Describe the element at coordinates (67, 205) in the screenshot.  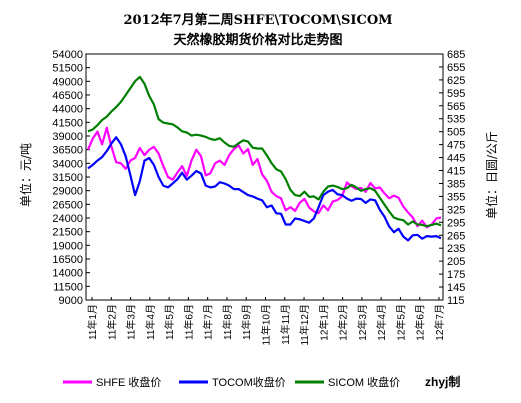
I see `left-y-tick-label: 26500` at that location.